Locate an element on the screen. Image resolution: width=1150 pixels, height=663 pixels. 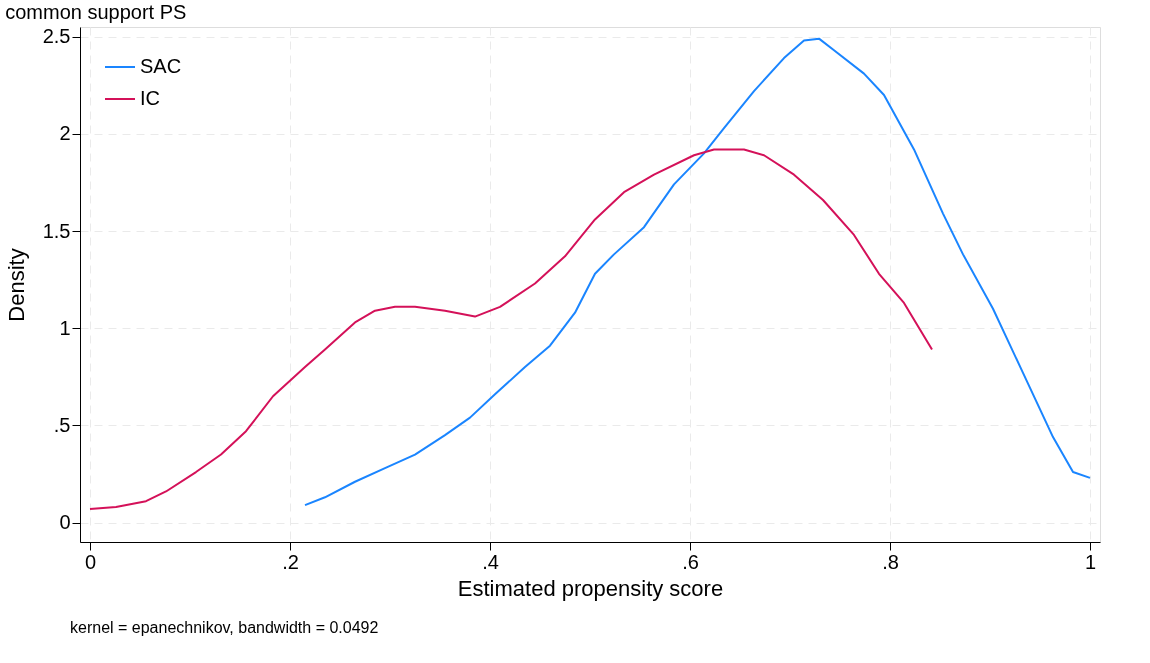
x-tick-label: .2 is located at coordinates (290, 561).